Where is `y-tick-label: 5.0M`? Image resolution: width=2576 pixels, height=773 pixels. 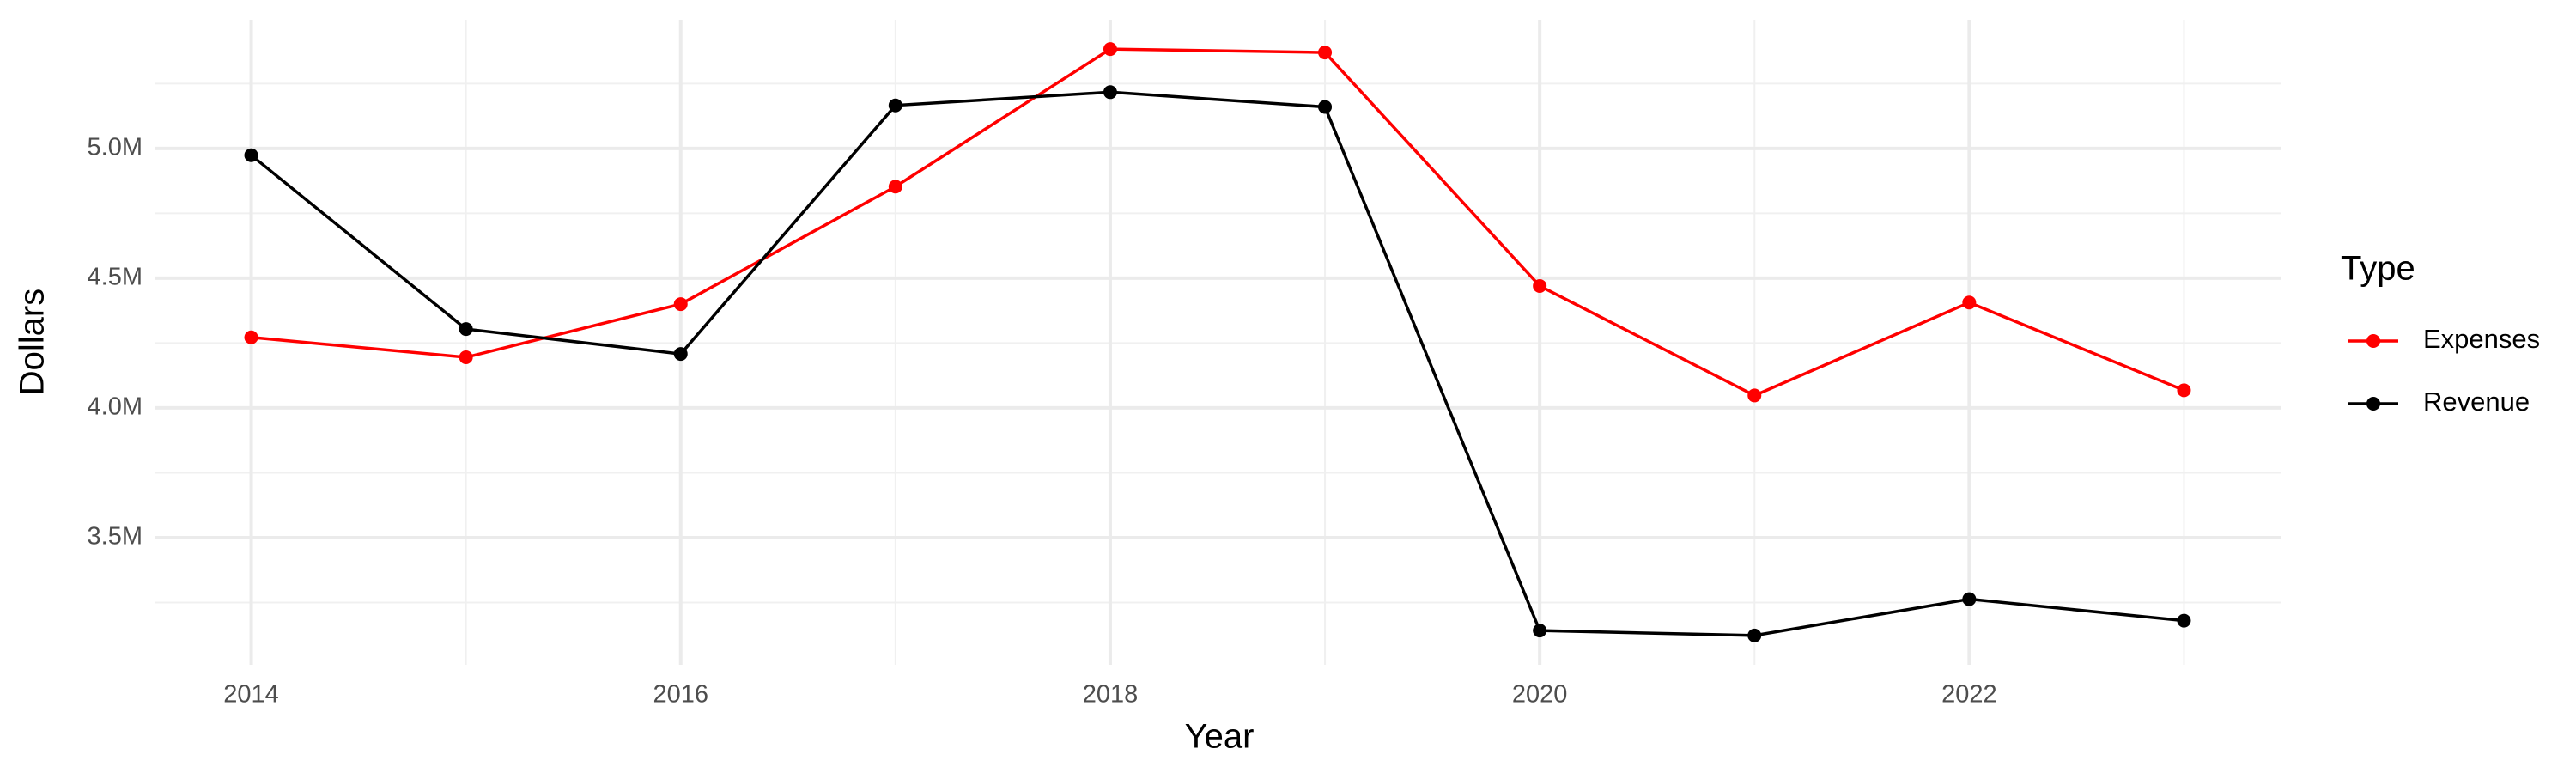
y-tick-label: 5.0M is located at coordinates (116, 147).